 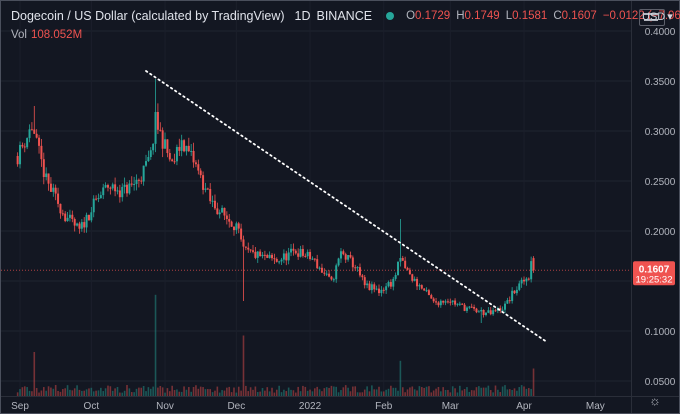 What do you see at coordinates (660, 132) in the screenshot?
I see `price-tick-label: 0.3000` at bounding box center [660, 132].